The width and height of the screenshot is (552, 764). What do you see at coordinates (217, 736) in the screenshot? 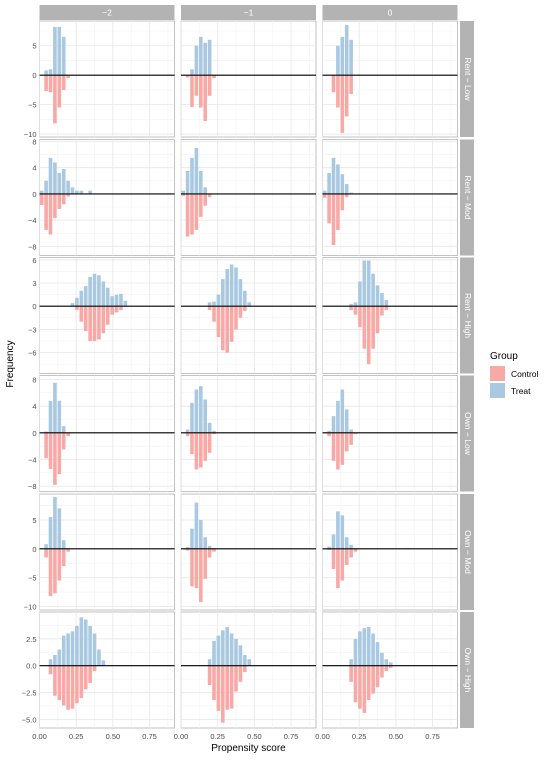
I see `x-tick-label: 0.25` at bounding box center [217, 736].